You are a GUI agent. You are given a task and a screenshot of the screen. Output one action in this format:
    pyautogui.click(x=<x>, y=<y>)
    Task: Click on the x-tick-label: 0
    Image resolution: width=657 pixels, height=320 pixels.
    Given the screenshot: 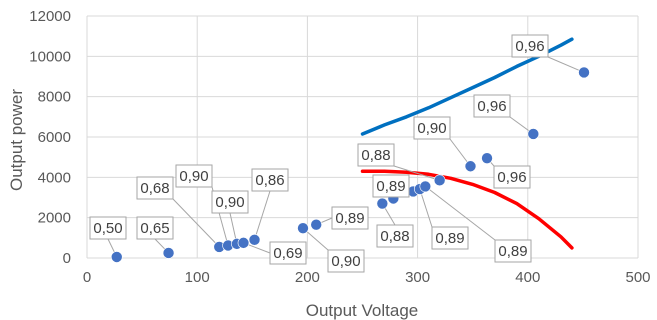 What is the action you would take?
    pyautogui.click(x=87, y=277)
    